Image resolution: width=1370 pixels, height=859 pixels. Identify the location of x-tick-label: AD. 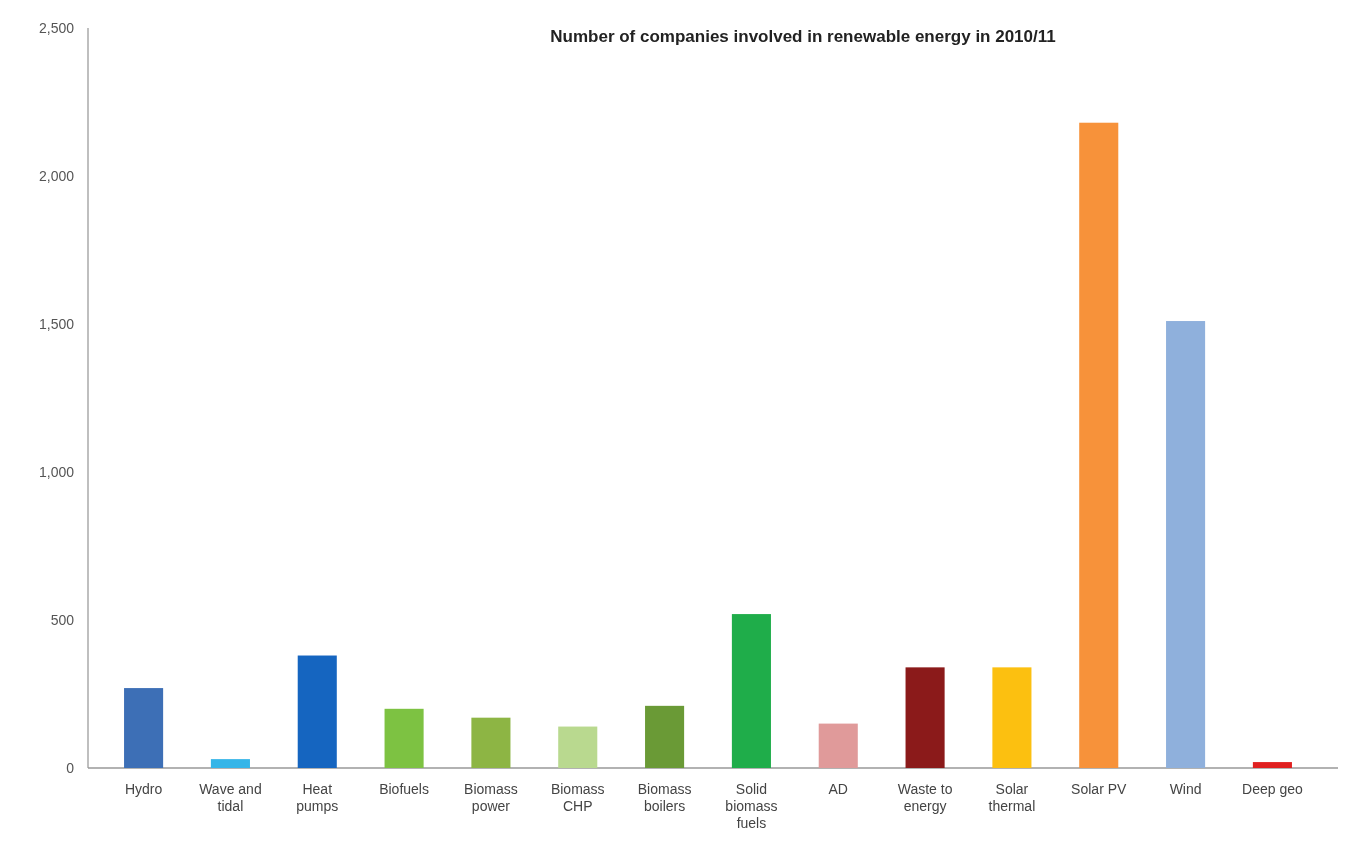
(838, 789).